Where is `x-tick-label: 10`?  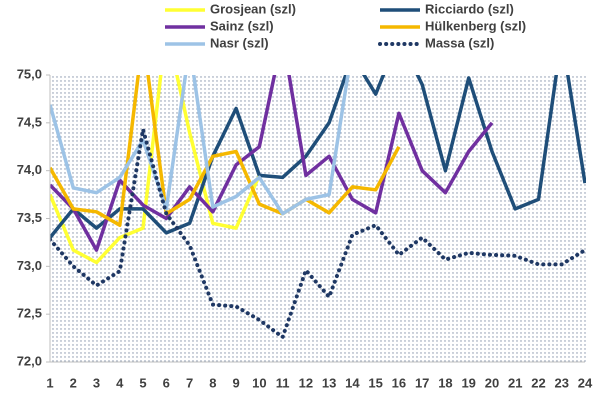 x-tick-label: 10 is located at coordinates (259, 382).